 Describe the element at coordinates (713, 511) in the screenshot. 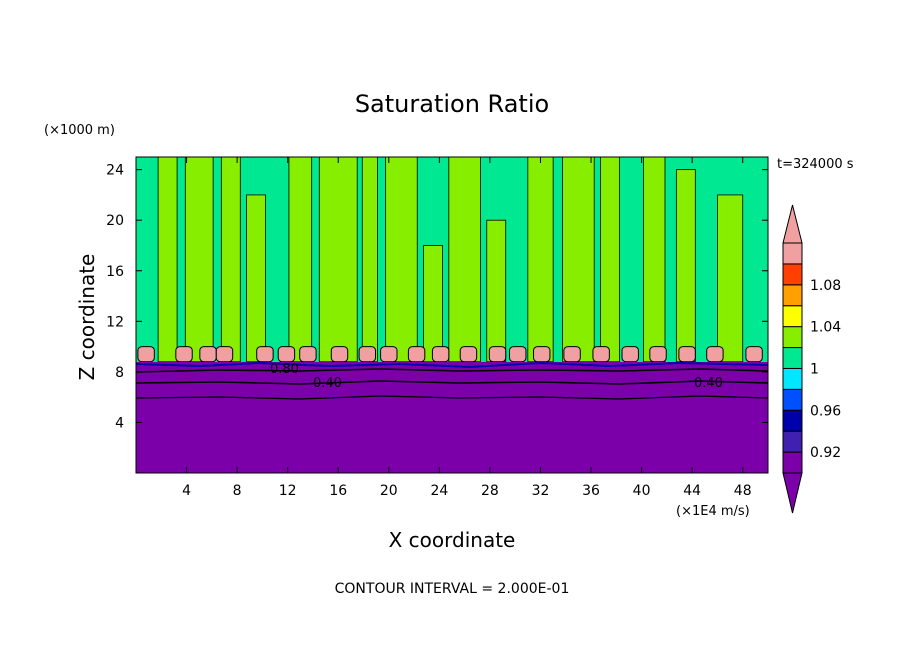

I see `x-unit-label: (×1E4 m/s)` at that location.